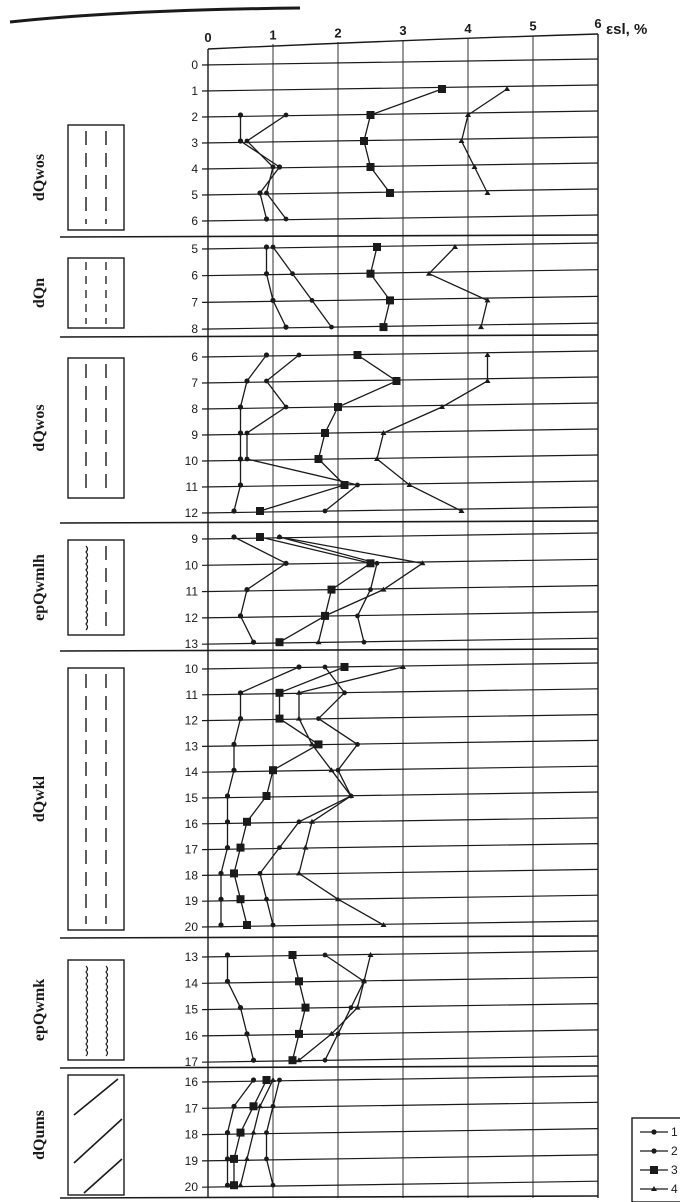  Describe the element at coordinates (194, 329) in the screenshot. I see `y-tick-label: 8` at that location.